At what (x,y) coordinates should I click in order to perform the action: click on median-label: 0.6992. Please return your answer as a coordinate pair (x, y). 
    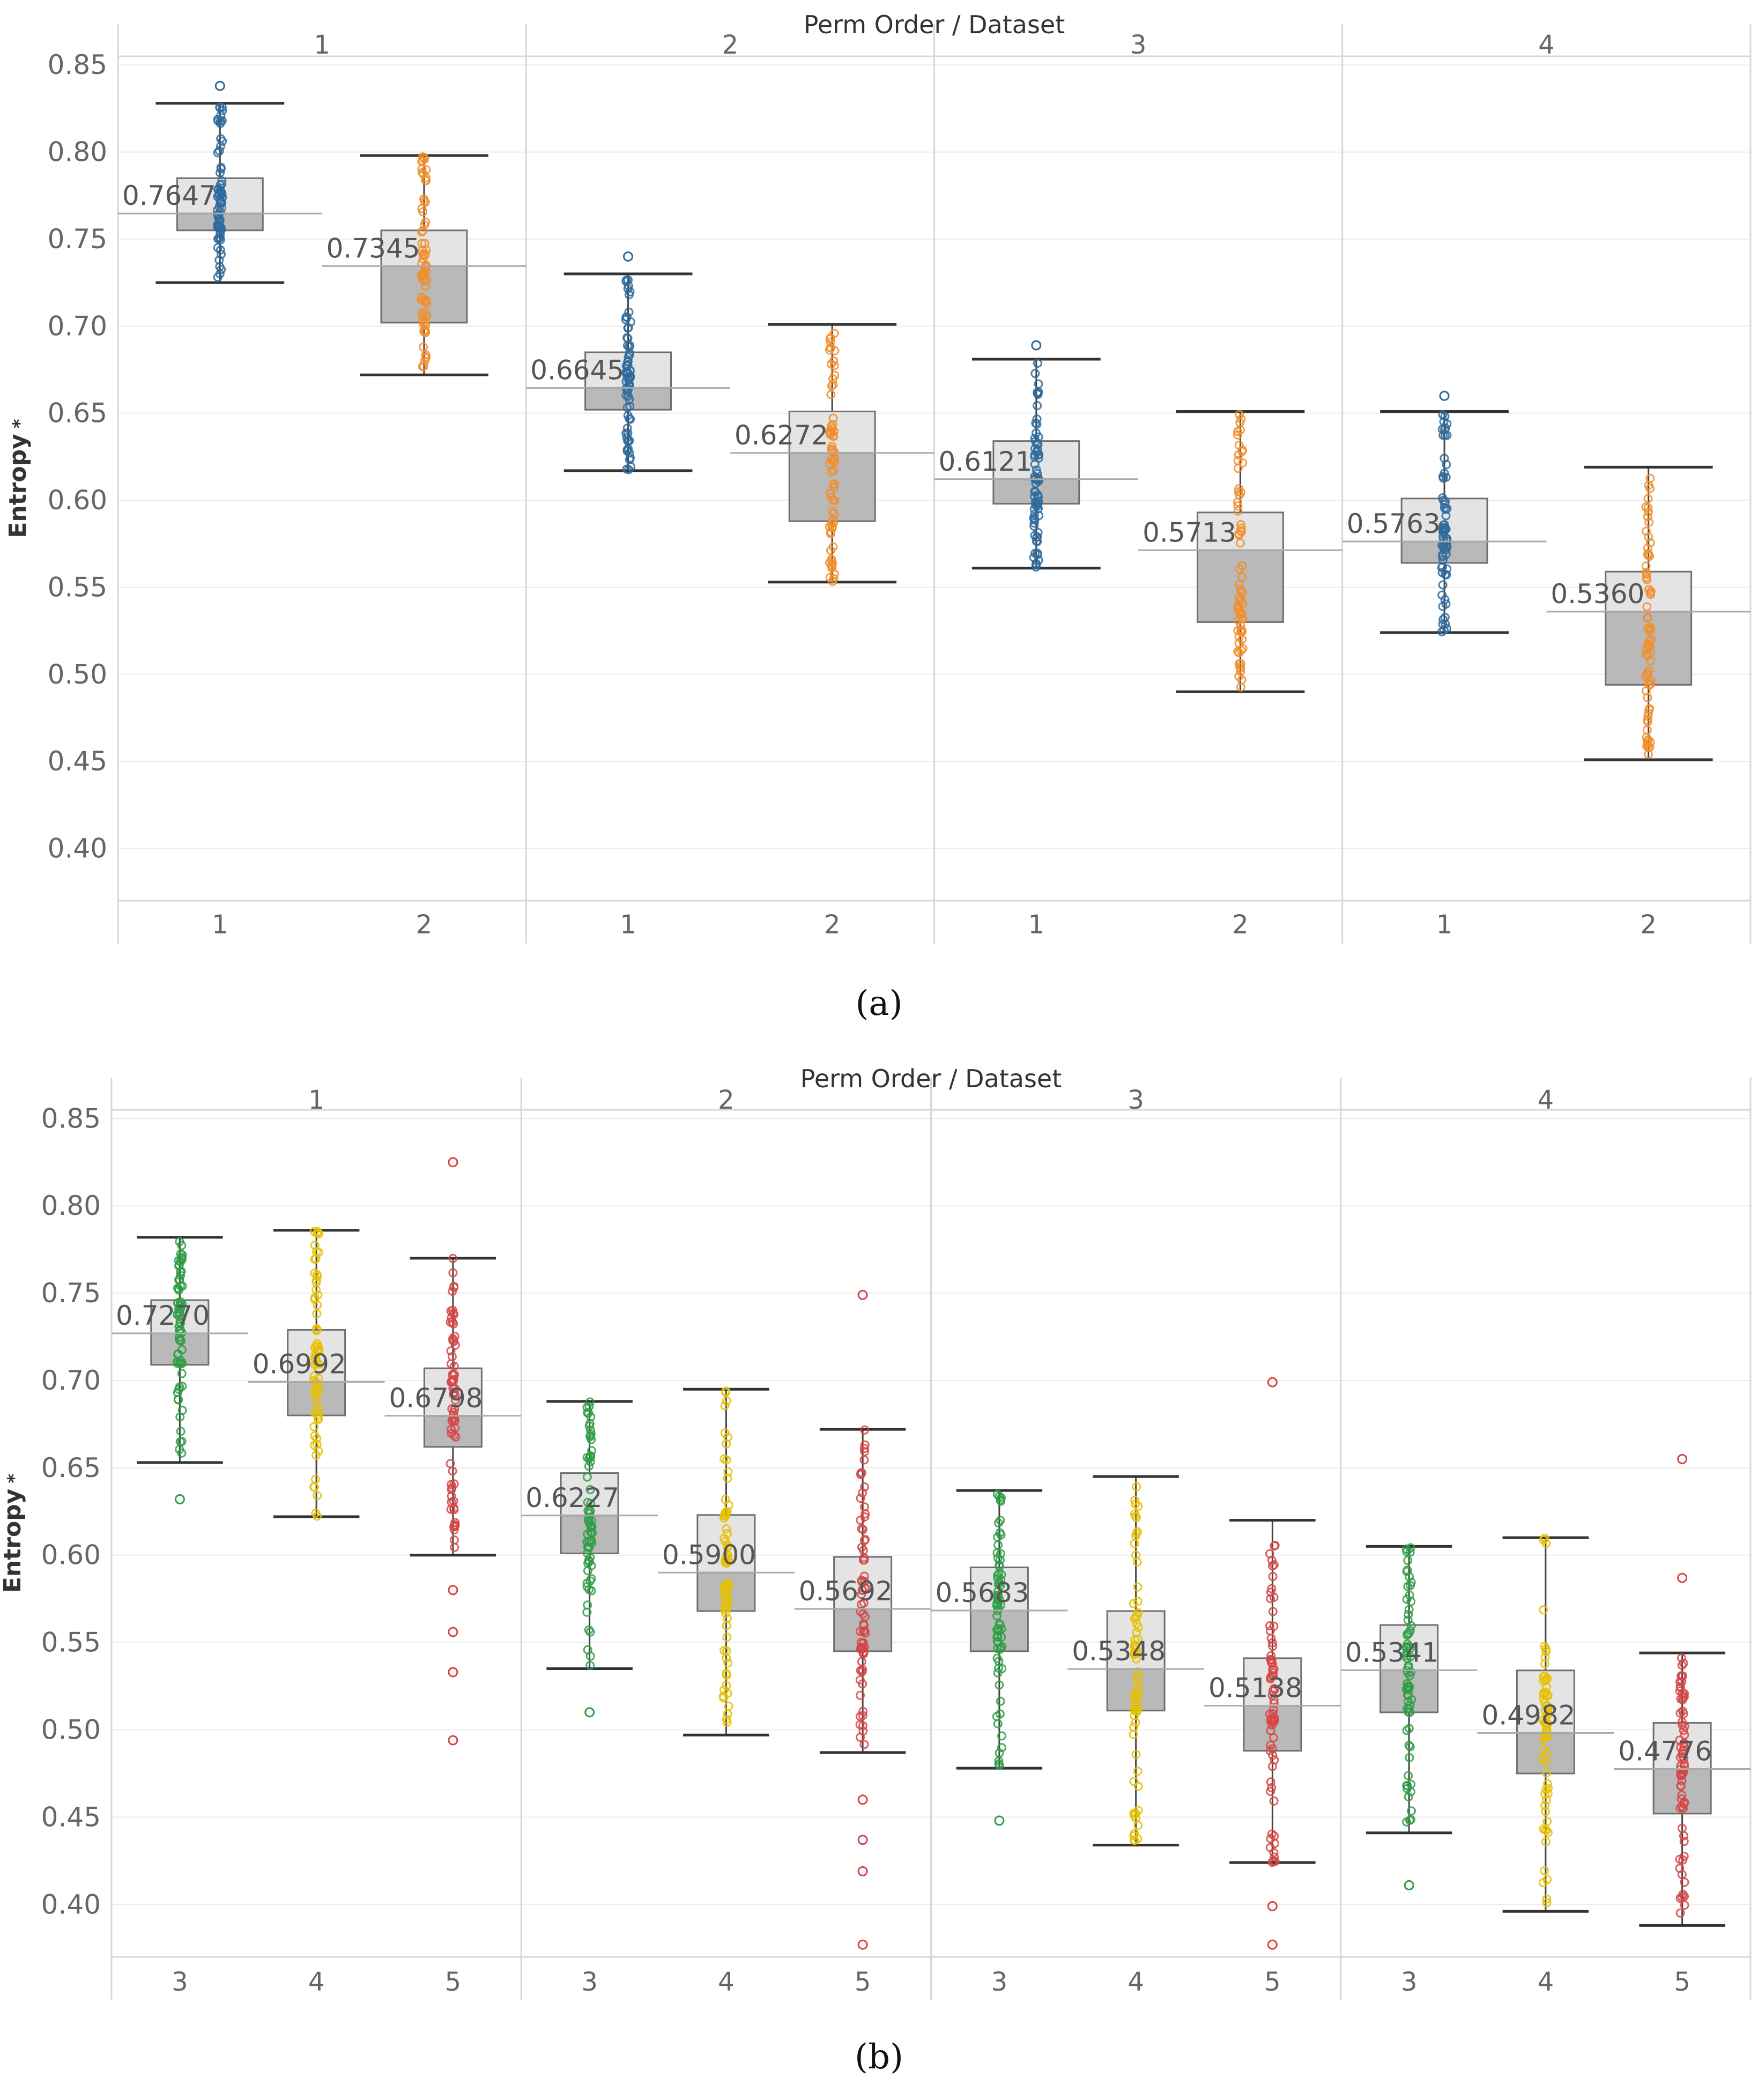
    Looking at the image, I should click on (300, 1364).